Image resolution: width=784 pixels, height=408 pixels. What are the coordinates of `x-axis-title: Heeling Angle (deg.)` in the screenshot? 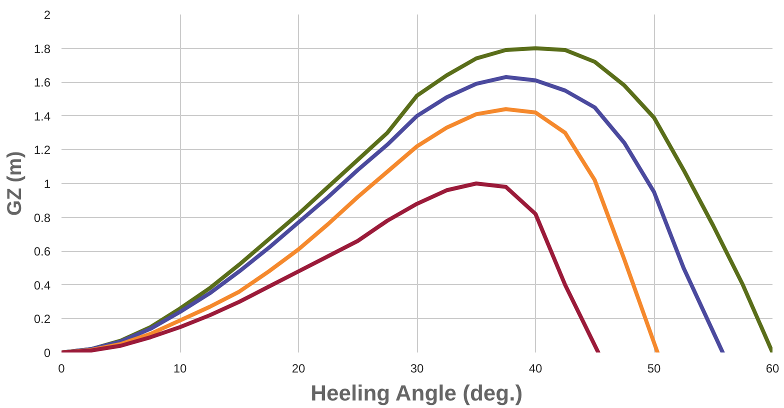 It's located at (416, 393).